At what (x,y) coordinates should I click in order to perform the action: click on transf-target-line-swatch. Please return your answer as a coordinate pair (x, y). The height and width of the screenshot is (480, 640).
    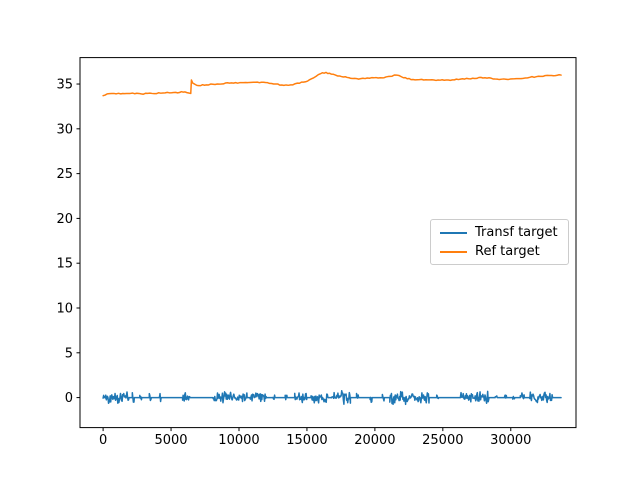
    Looking at the image, I should click on (453, 232).